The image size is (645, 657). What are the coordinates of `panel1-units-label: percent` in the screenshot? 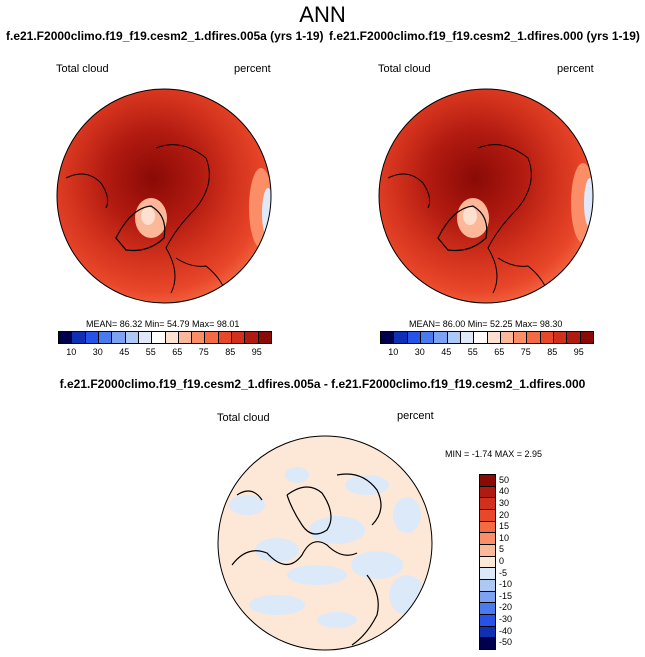 It's located at (252, 69).